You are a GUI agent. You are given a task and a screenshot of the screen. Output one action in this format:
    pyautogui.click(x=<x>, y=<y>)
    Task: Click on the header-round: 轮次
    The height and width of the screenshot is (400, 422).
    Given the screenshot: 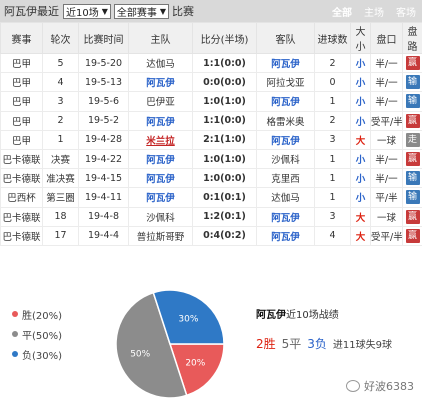 What is the action you would take?
    pyautogui.click(x=60, y=38)
    